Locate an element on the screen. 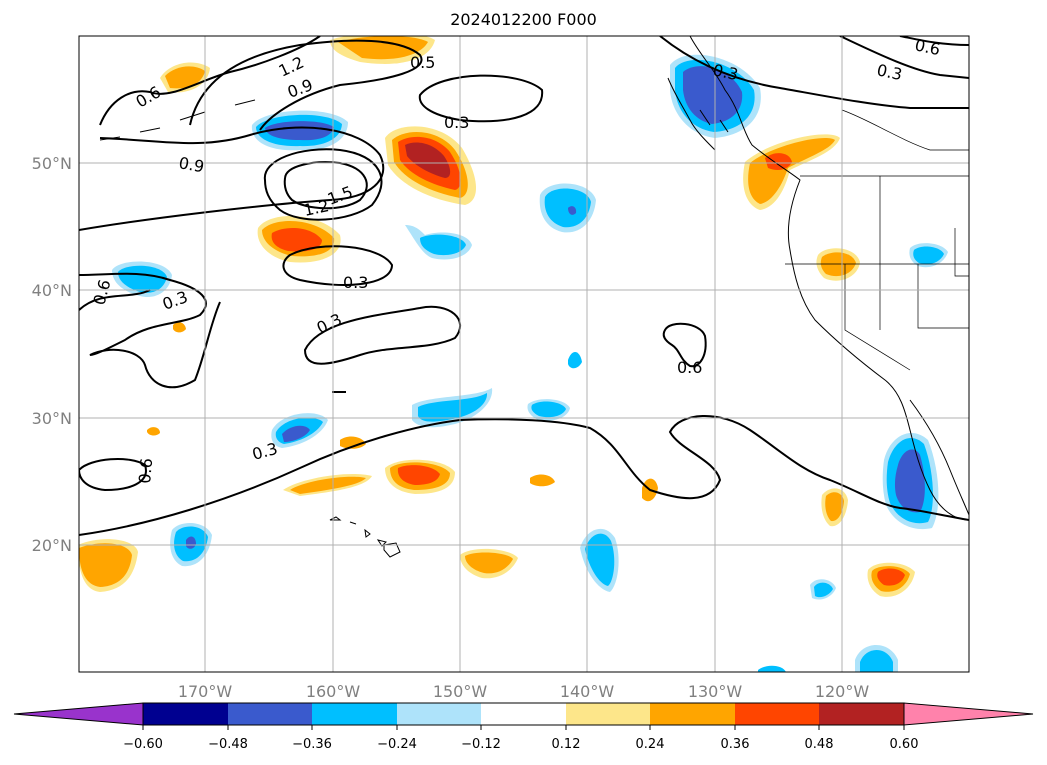  colorbar-frame is located at coordinates (523, 714).